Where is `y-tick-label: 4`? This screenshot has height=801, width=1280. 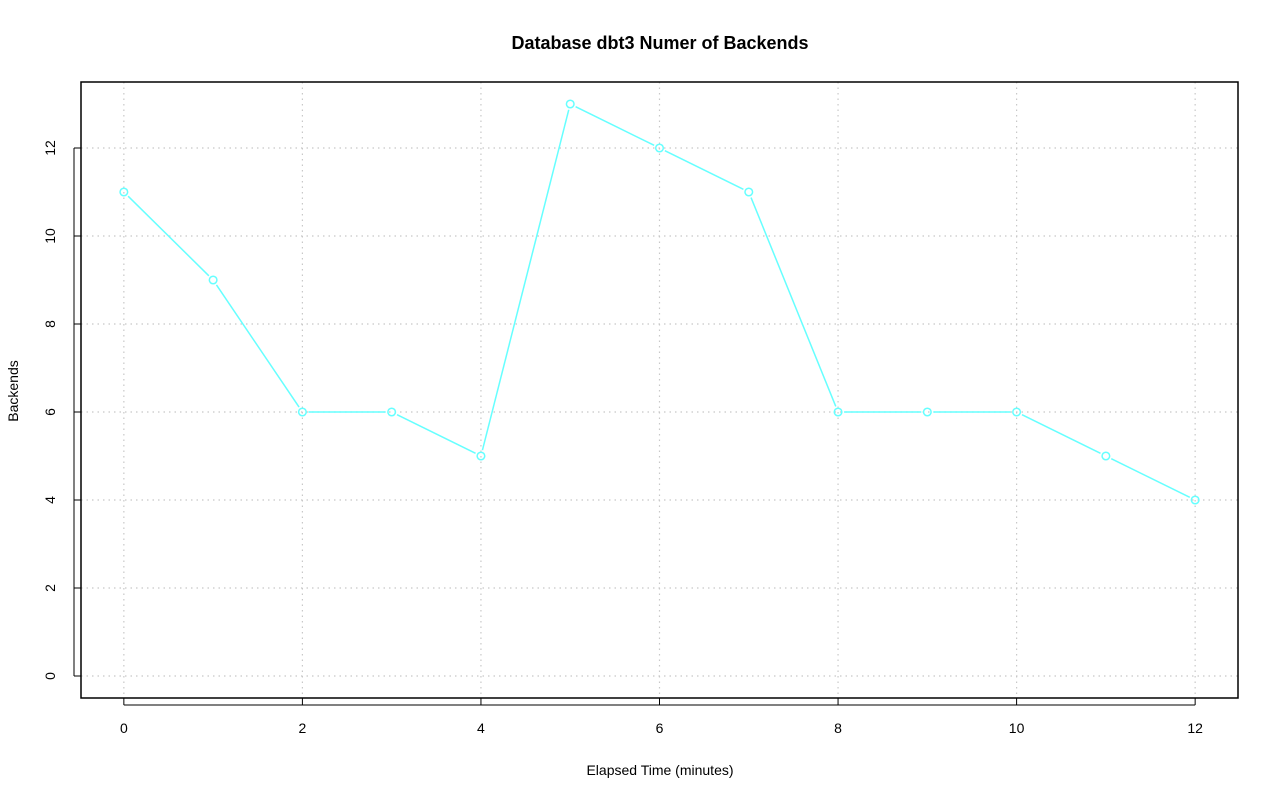 y-tick-label: 4 is located at coordinates (50, 500).